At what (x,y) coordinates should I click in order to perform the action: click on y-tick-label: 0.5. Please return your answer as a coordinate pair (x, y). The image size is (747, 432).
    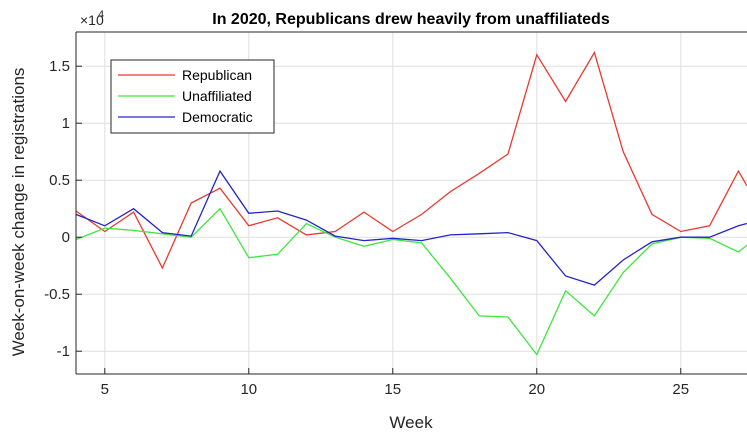
    Looking at the image, I should click on (59, 180).